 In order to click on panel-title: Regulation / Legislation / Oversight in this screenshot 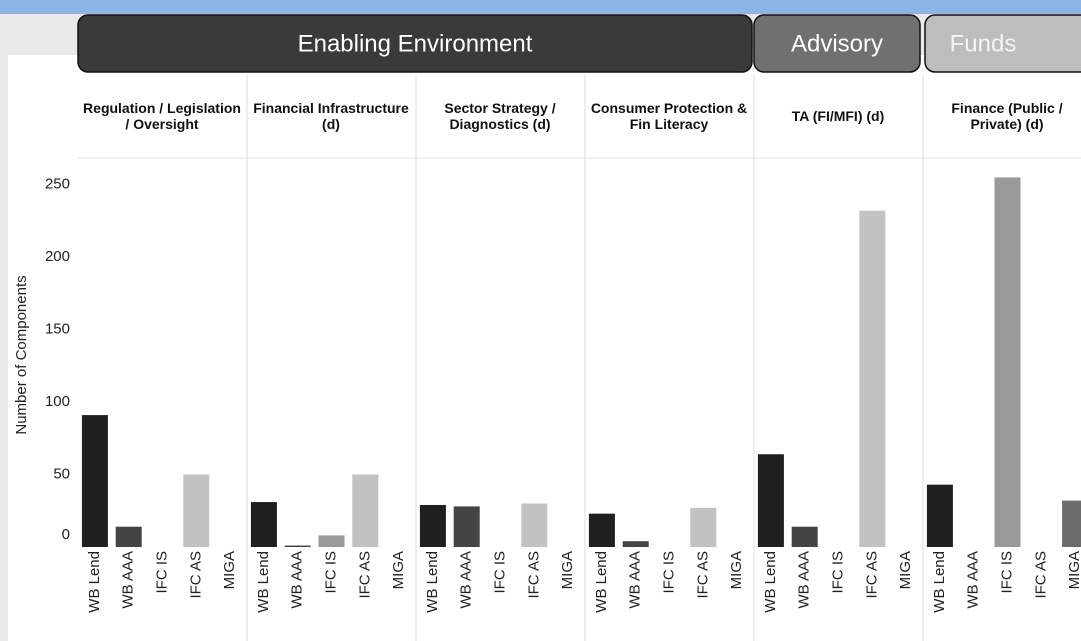, I will do `click(162, 116)`.